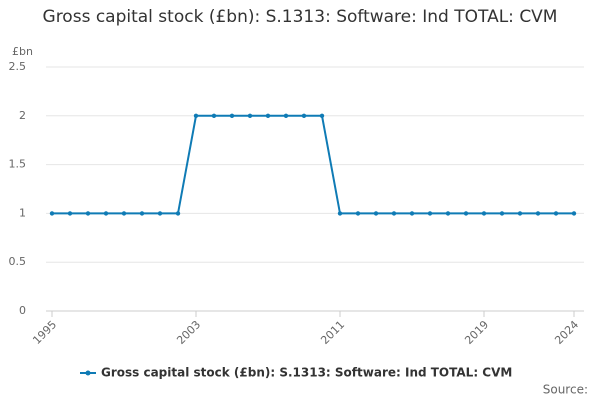  Describe the element at coordinates (18, 164) in the screenshot. I see `y-tick-label: 1.5` at that location.